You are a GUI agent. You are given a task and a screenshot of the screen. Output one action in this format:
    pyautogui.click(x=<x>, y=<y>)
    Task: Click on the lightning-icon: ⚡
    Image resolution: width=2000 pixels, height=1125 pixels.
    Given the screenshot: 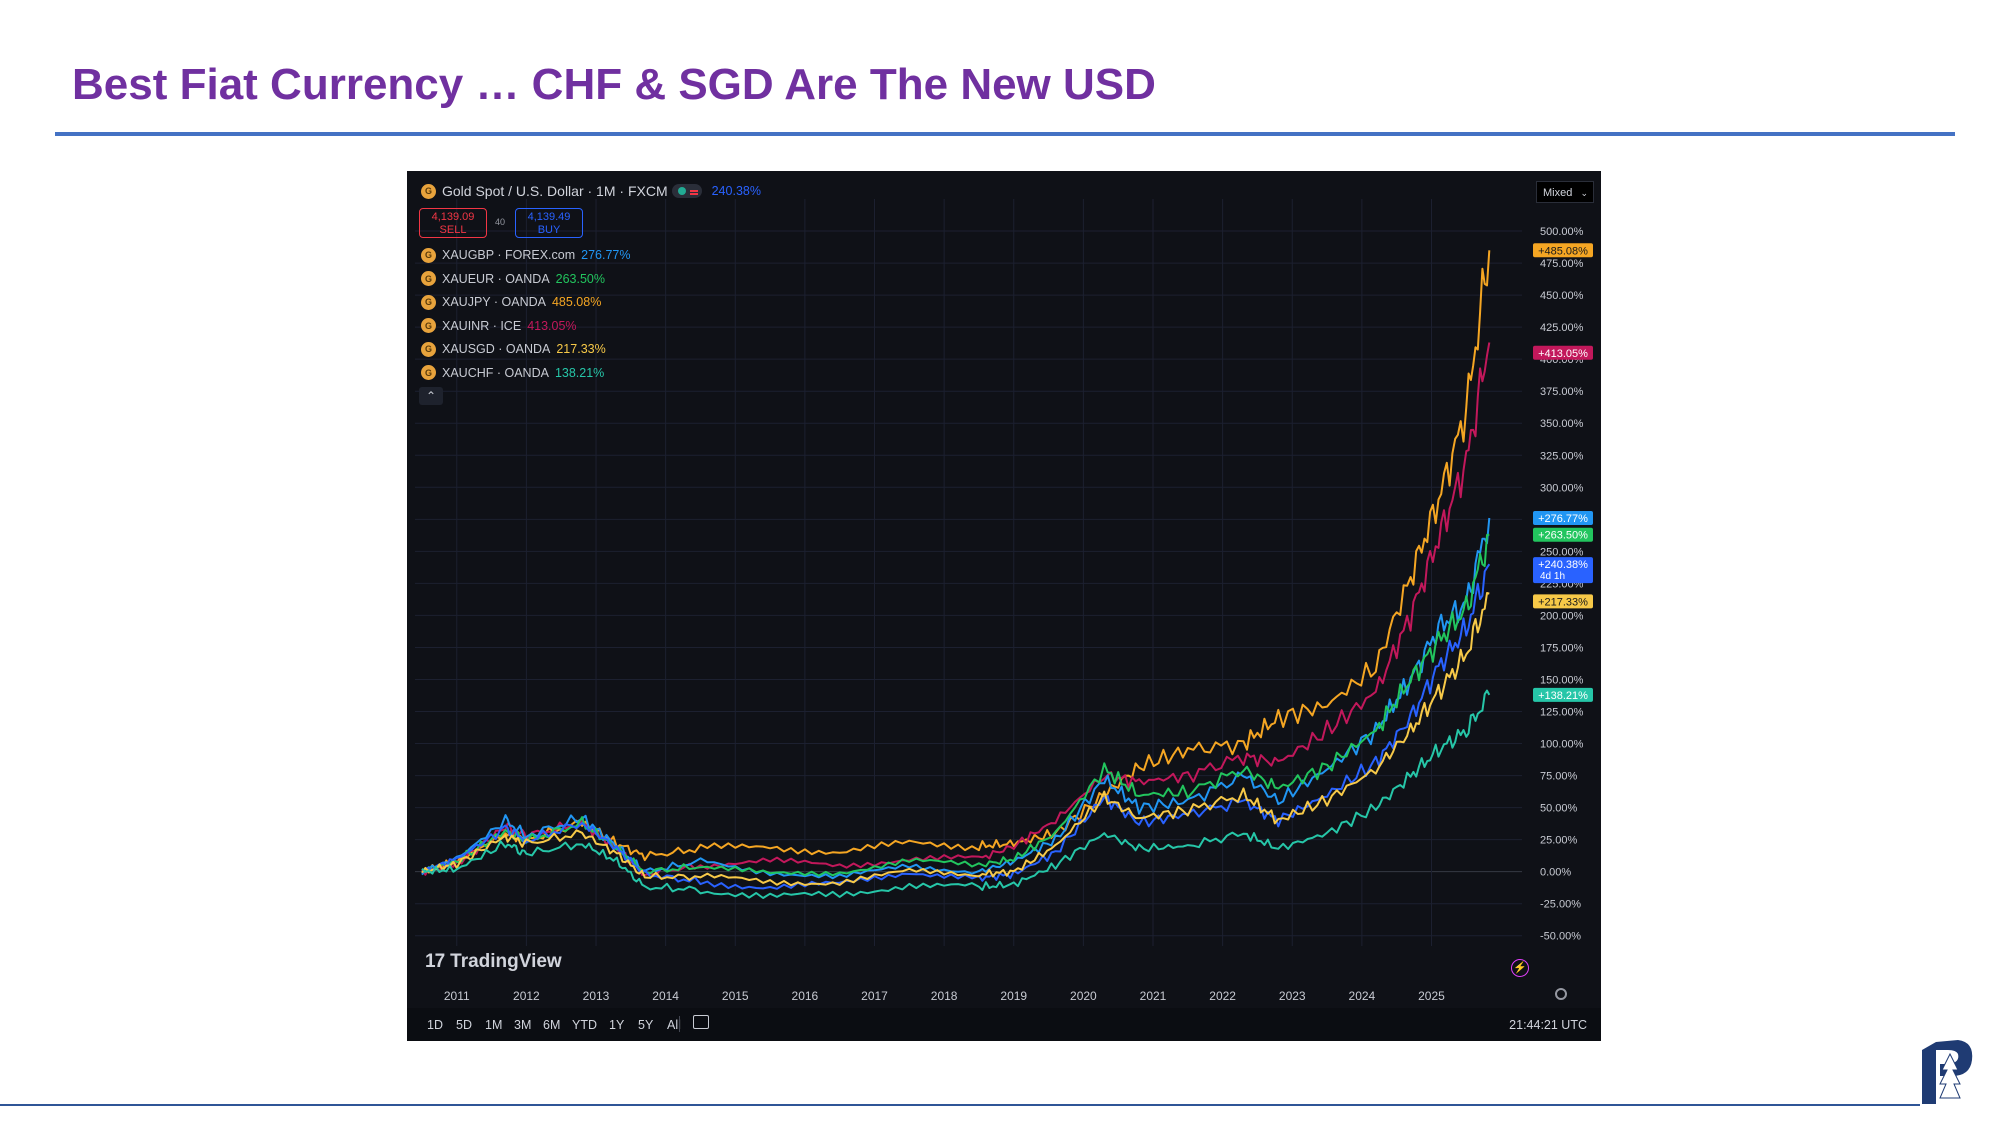 What is the action you would take?
    pyautogui.click(x=1520, y=968)
    